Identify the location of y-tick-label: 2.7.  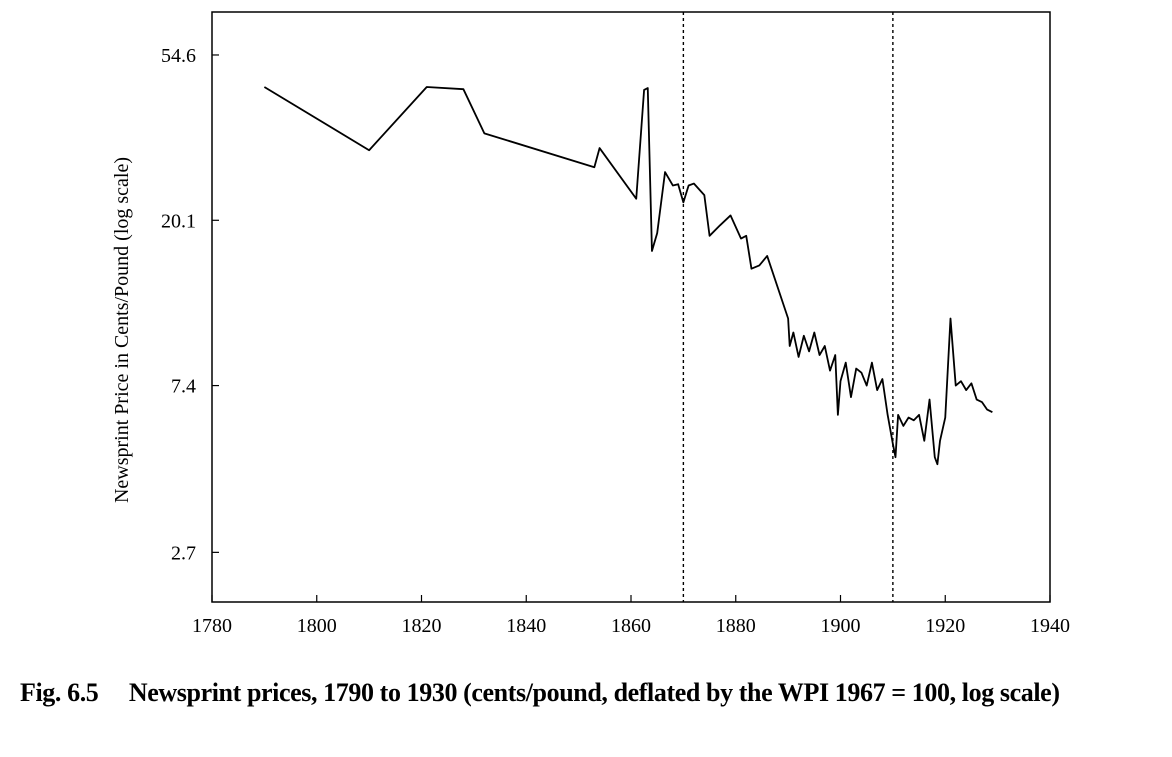
(183, 553).